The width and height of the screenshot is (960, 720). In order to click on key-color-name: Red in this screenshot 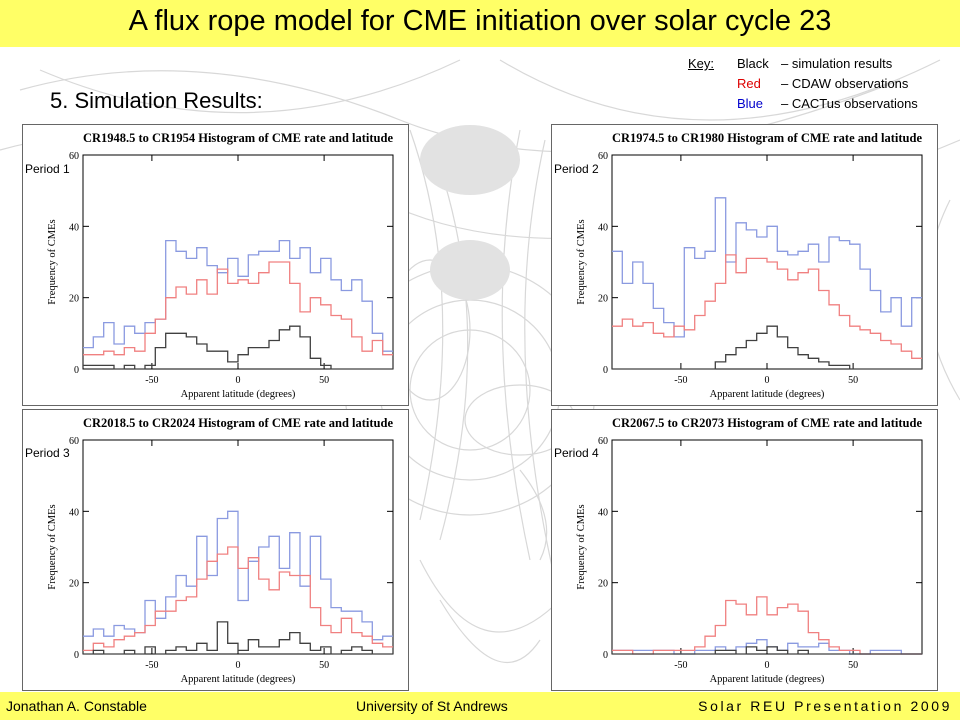, I will do `click(749, 83)`.